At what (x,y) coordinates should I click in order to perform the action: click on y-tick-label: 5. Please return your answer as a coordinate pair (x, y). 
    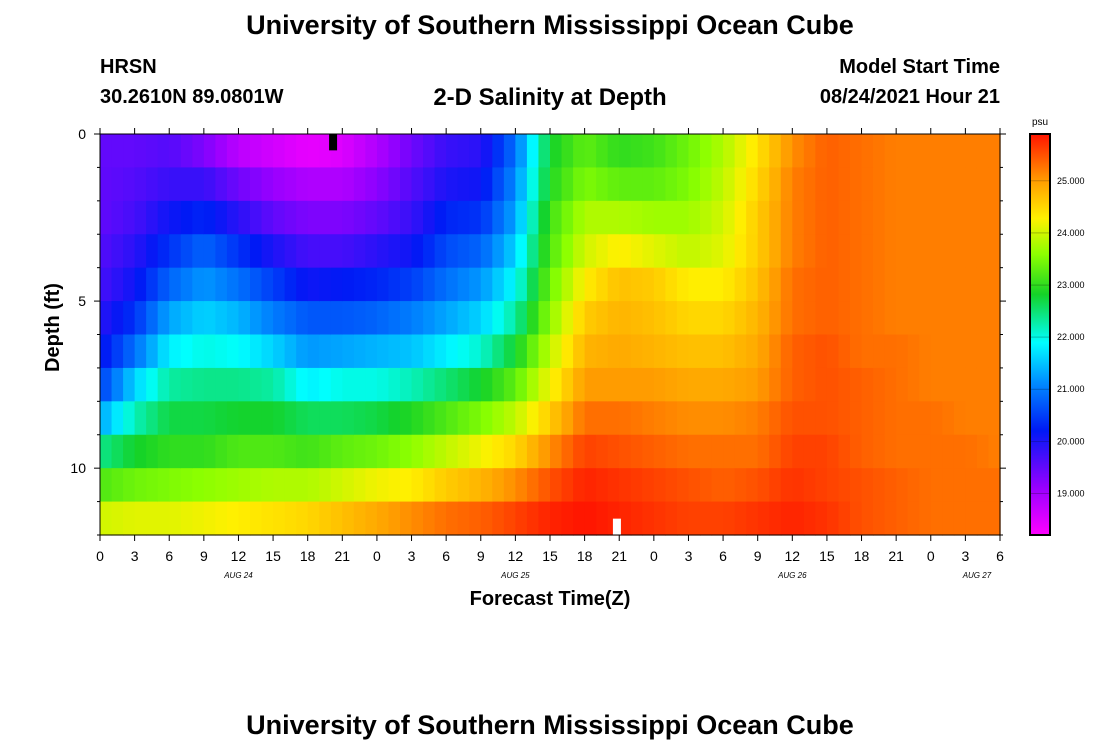
    Looking at the image, I should click on (82, 301).